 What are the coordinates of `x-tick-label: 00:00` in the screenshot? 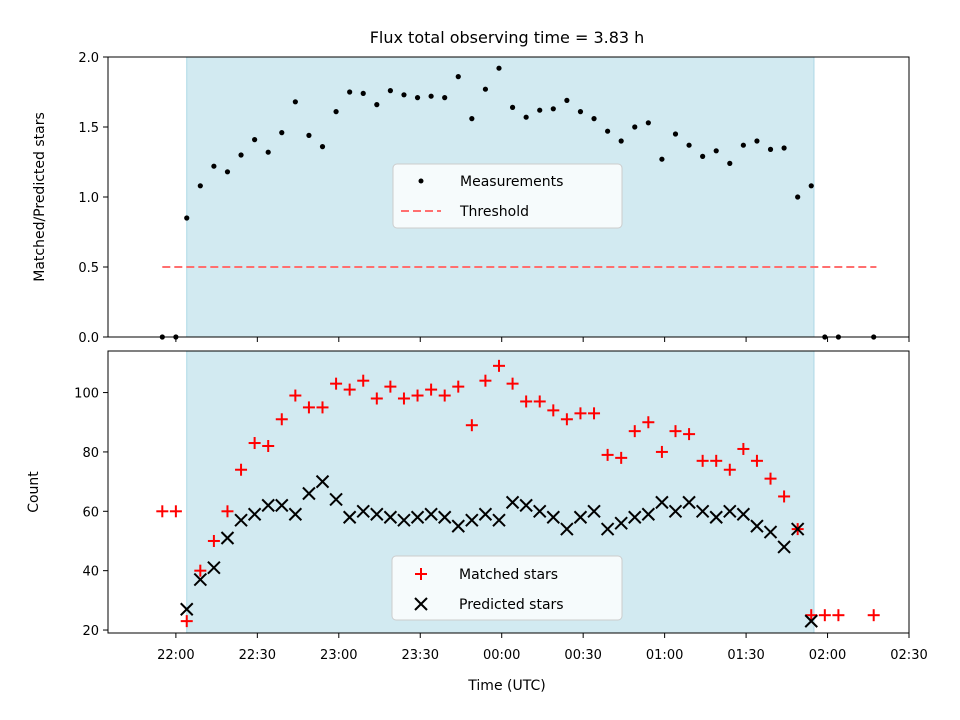 It's located at (501, 655).